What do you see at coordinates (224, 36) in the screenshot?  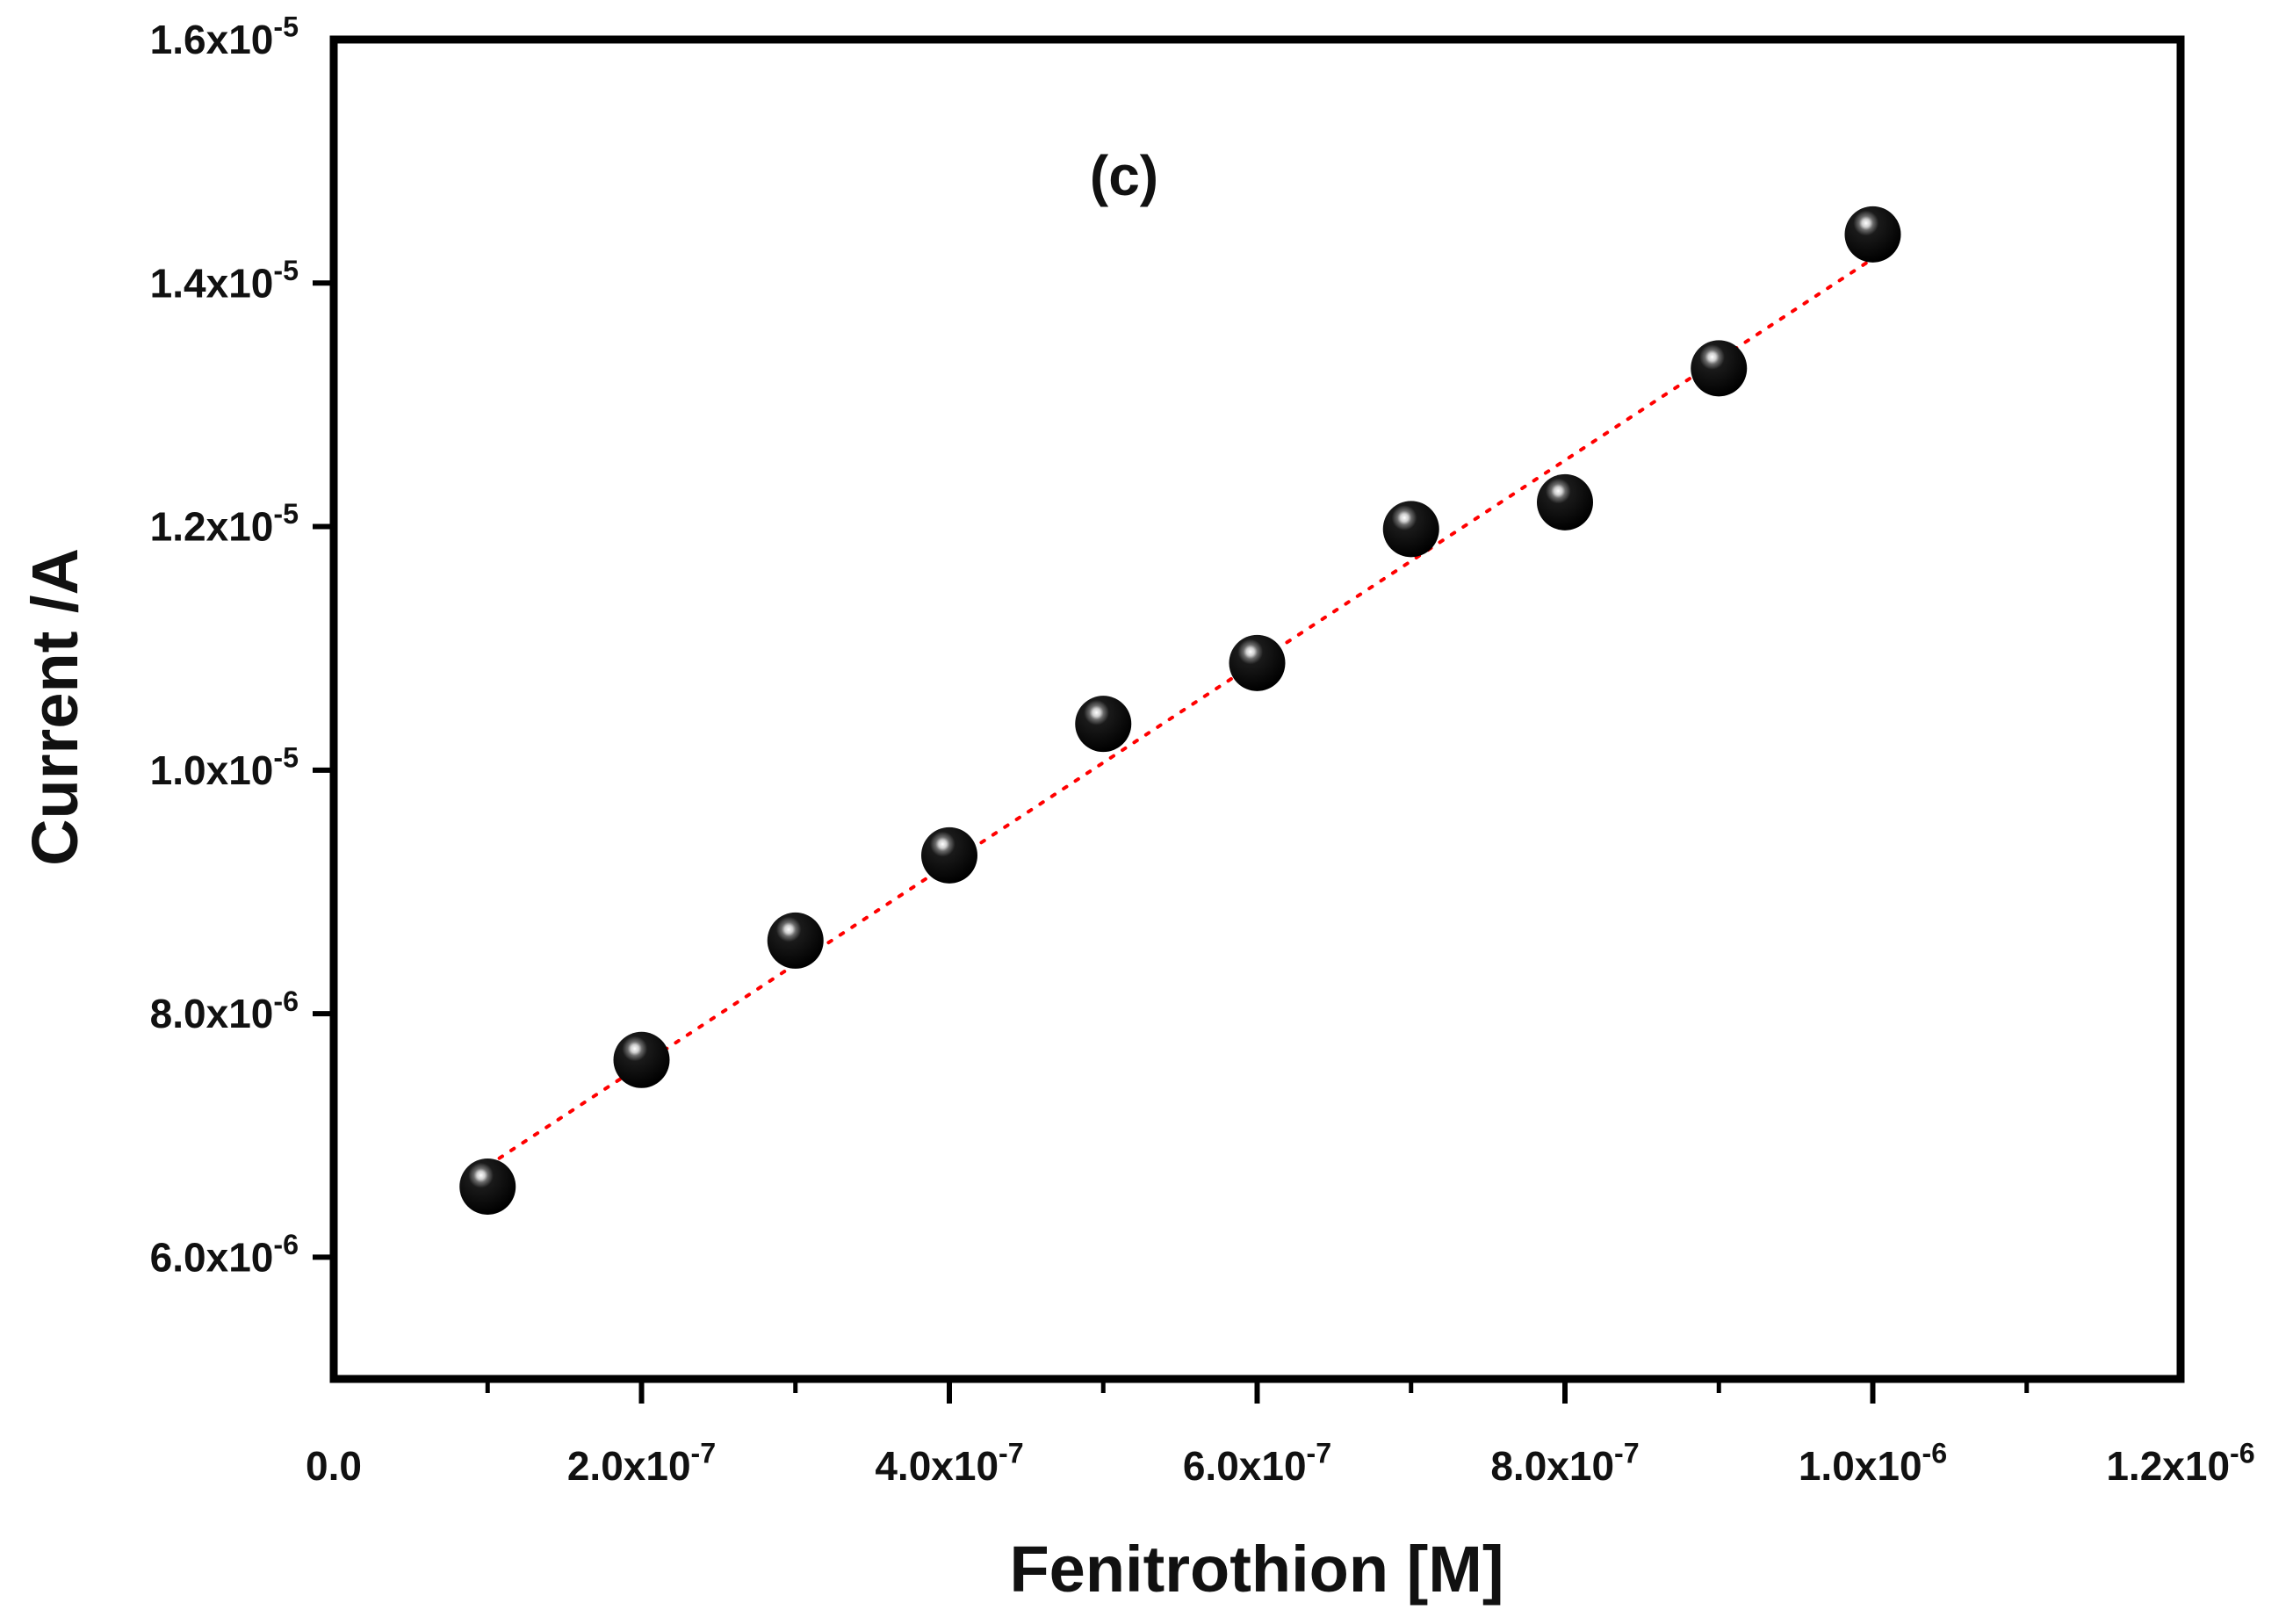 I see `y-tick-label: 1.6x10⁻⁵` at bounding box center [224, 36].